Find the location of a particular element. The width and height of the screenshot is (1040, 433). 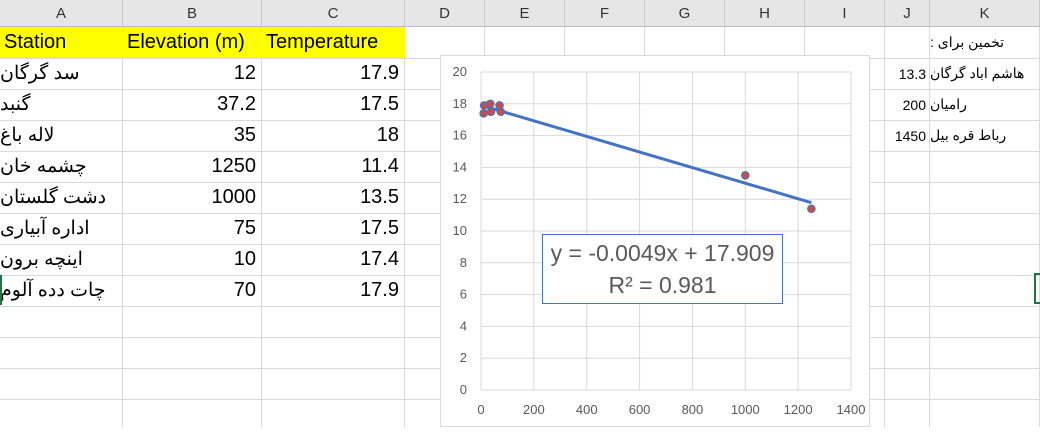

temperature-cell: 17.4 is located at coordinates (379, 259).